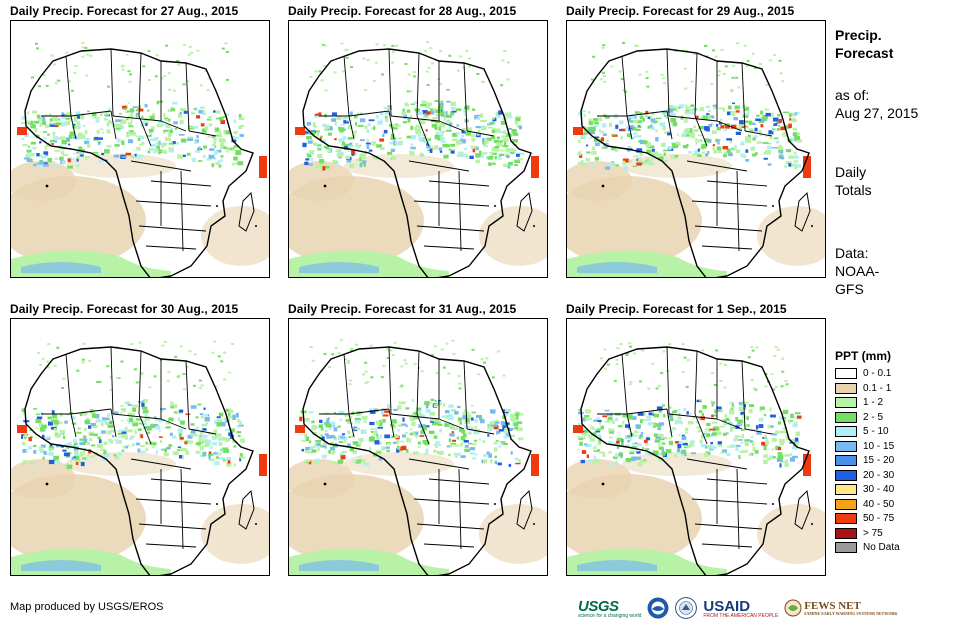 The width and height of the screenshot is (967, 626). Describe the element at coordinates (741, 608) in the screenshot. I see `usaid-logo: USAID FROM THE AMERICAN PEOPLE` at that location.